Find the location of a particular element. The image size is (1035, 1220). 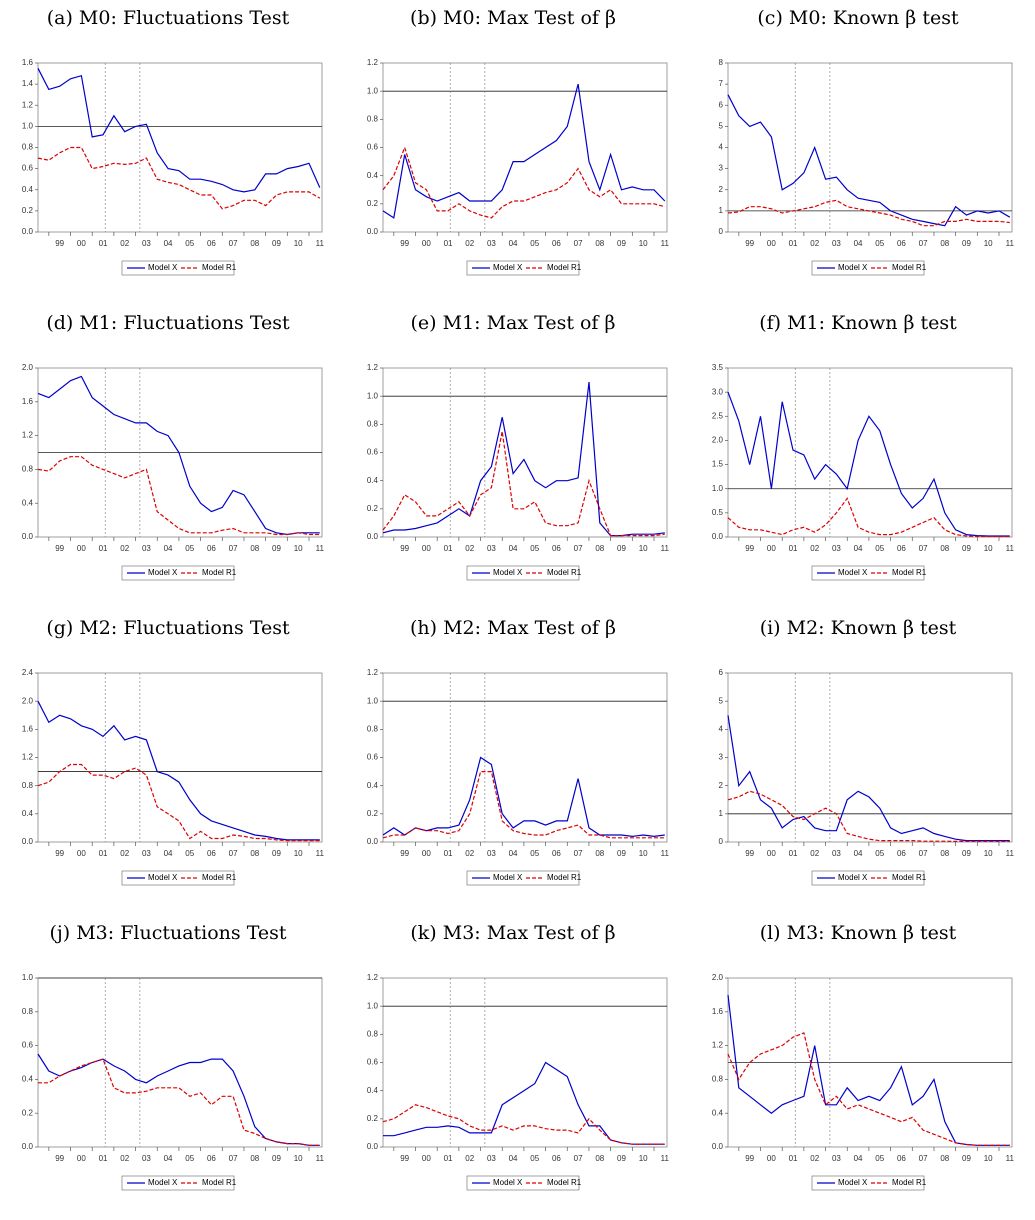

y-tick-label: 0 is located at coordinates (721, 841).